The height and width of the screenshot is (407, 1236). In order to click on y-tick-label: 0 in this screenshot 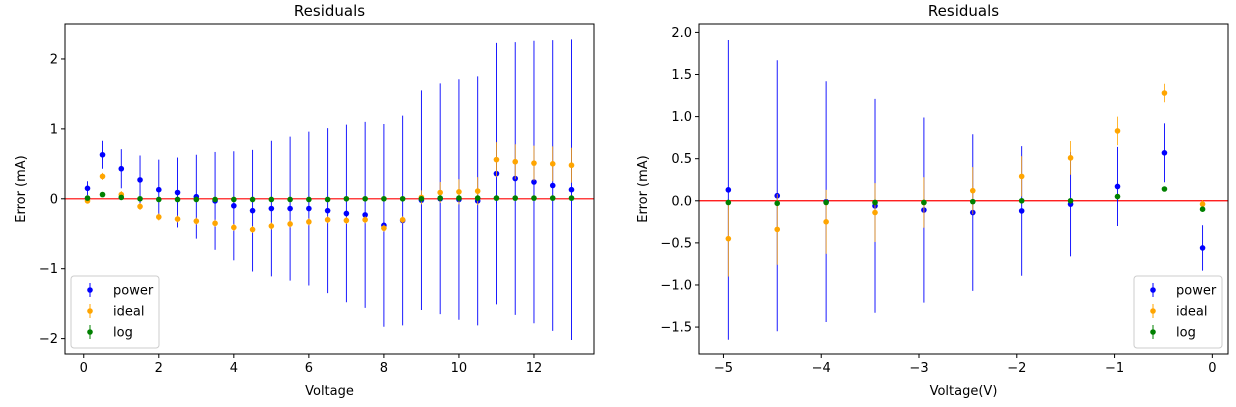, I will do `click(54, 199)`.